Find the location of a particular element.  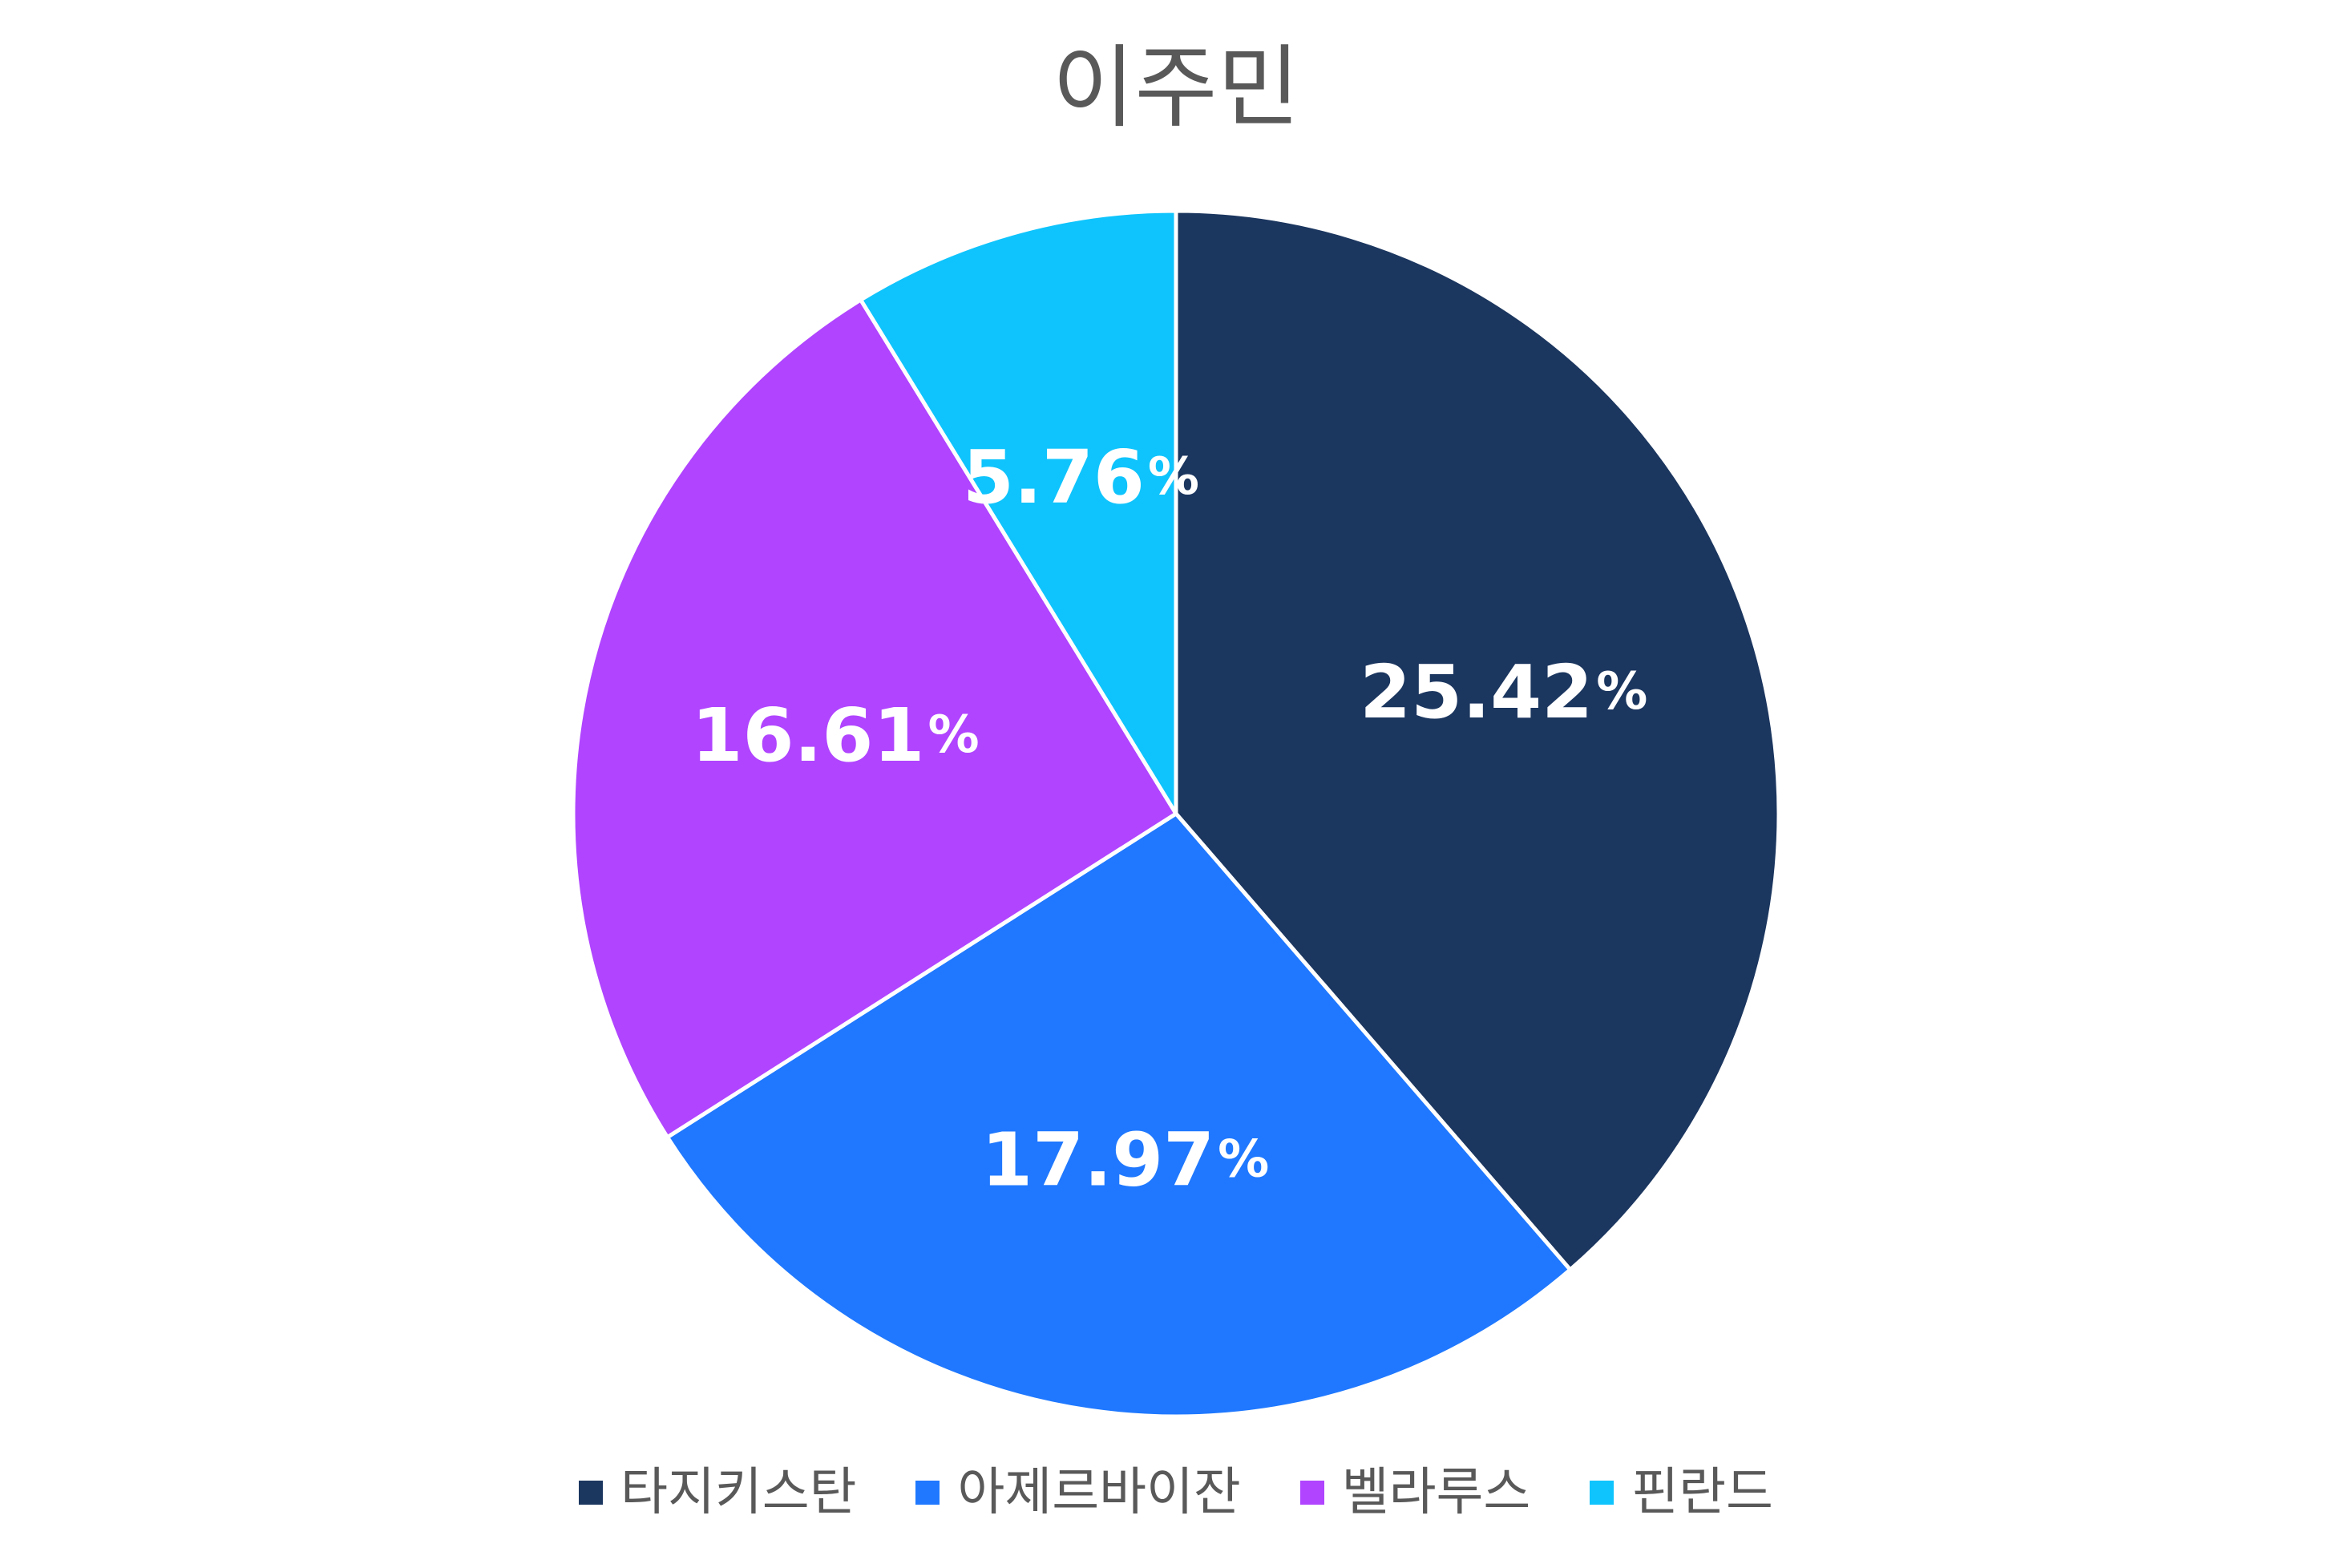

legend-item-3: 벨라루스 is located at coordinates (1415, 1493).